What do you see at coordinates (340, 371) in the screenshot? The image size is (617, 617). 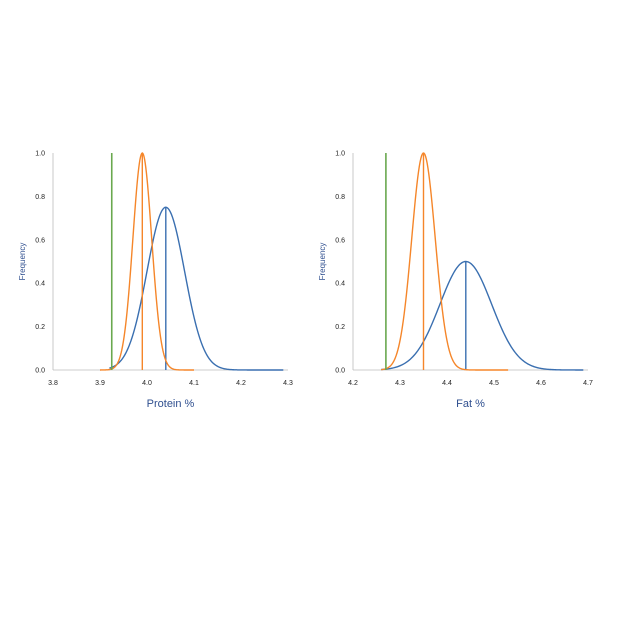 I see `fat-y-tick-label: 0.0` at bounding box center [340, 371].